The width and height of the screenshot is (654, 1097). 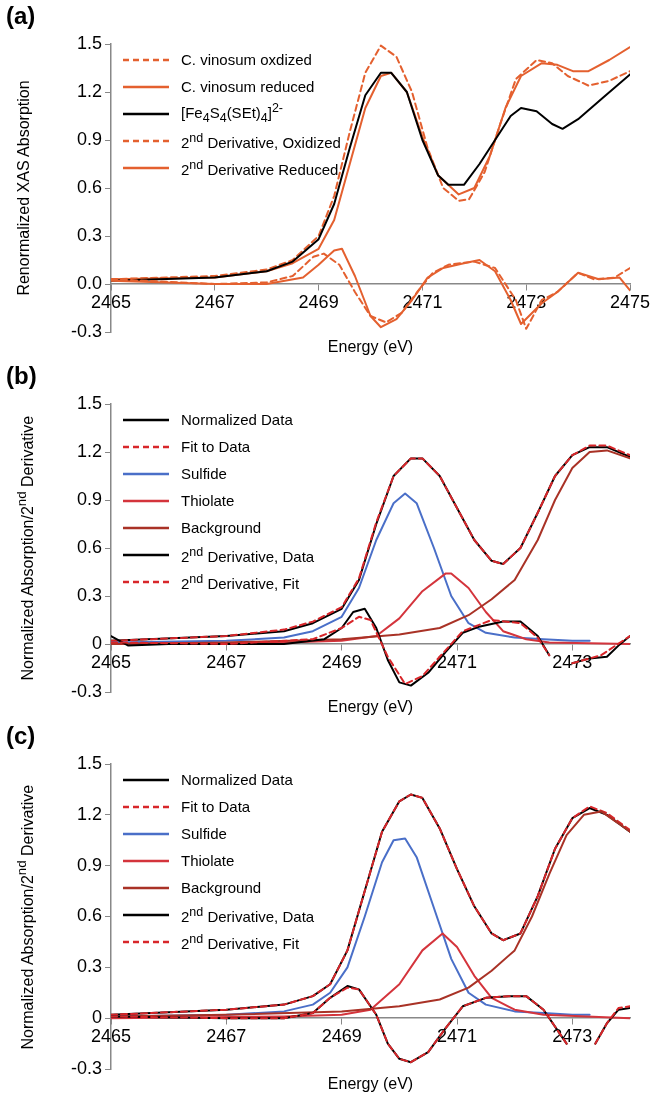 What do you see at coordinates (89, 282) in the screenshot?
I see `y-tick-label: 0.0` at bounding box center [89, 282].